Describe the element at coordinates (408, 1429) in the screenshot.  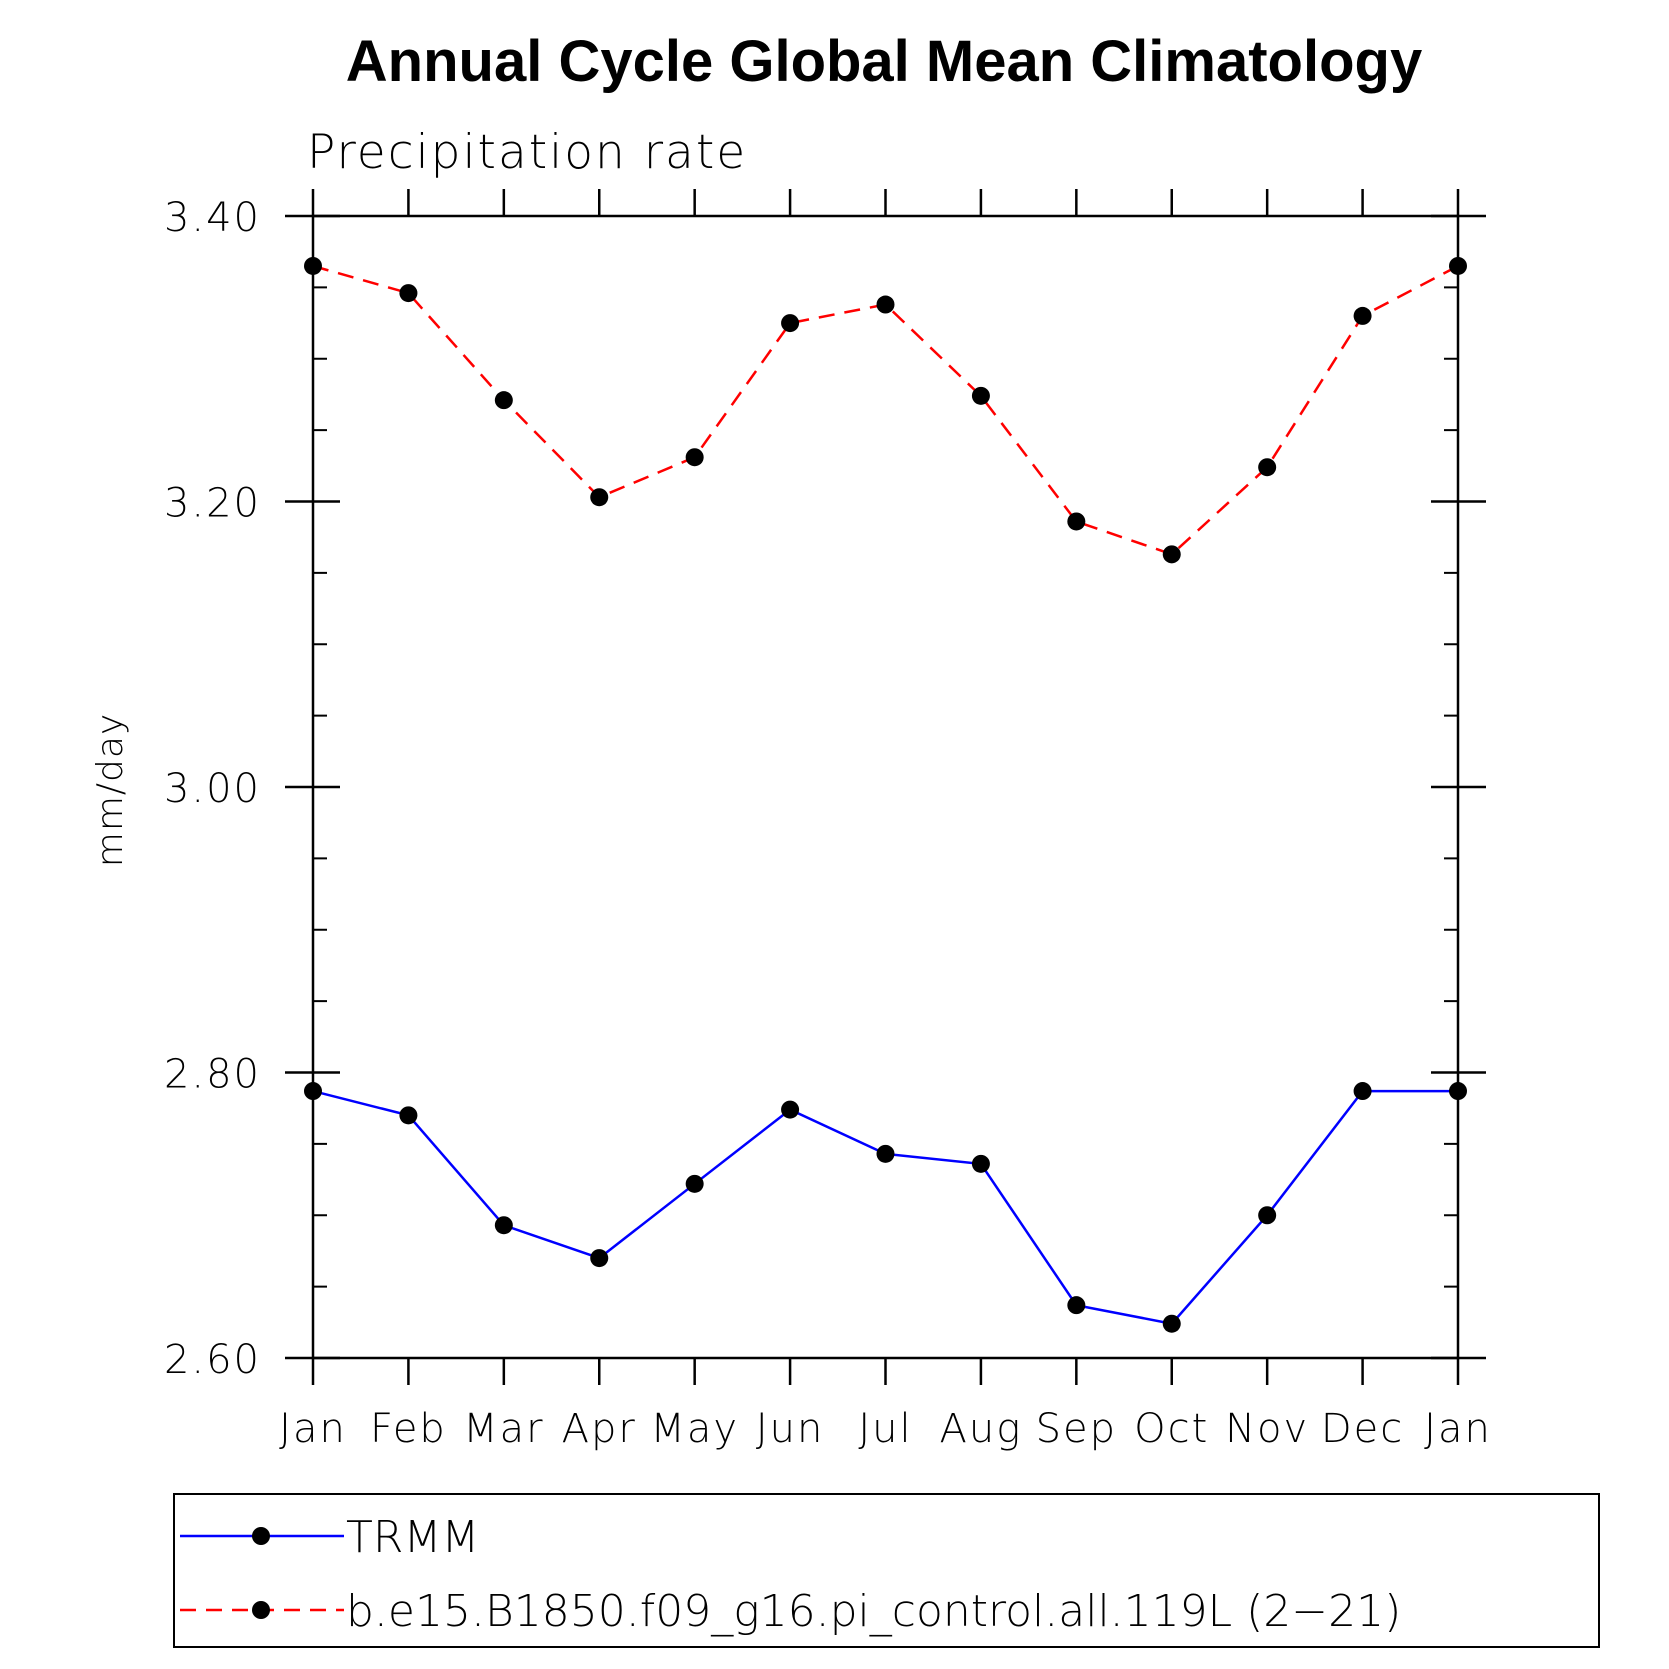
I see `x-tick-label: Feb` at that location.